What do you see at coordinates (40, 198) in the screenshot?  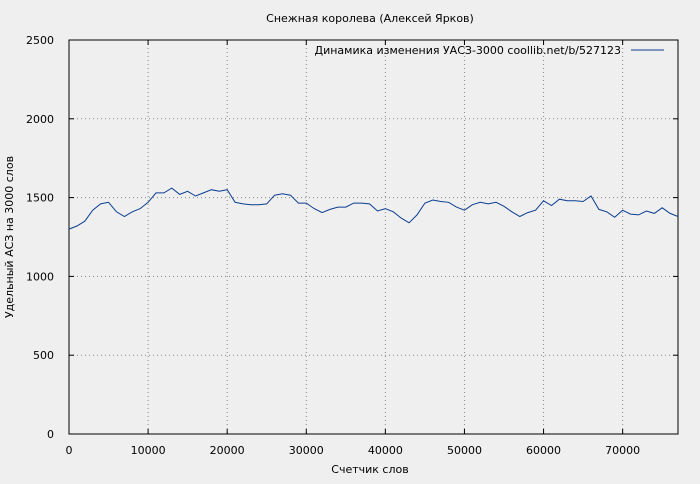 I see `y-tick-label: 1500` at bounding box center [40, 198].